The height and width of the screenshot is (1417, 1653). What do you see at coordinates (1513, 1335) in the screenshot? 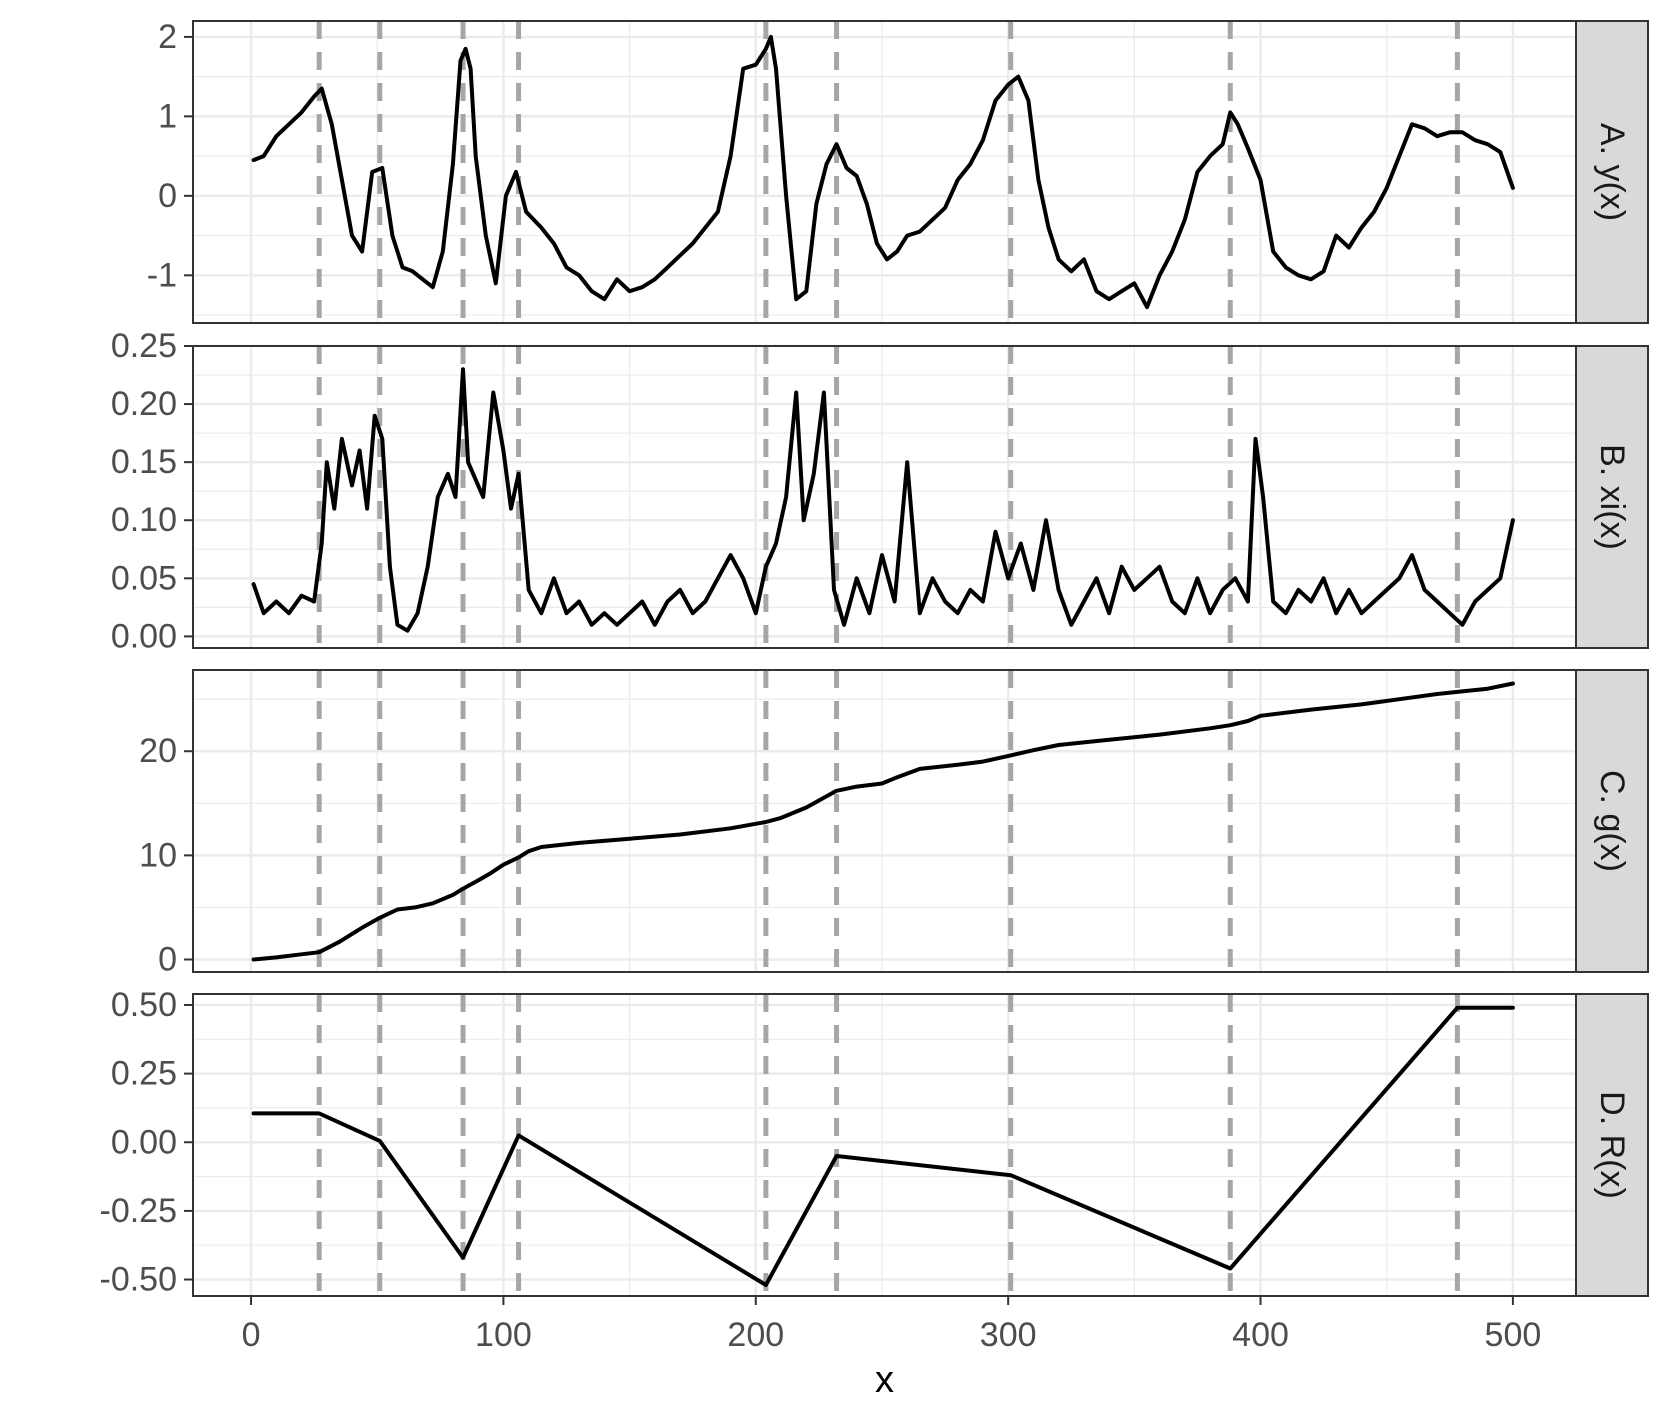
I see `x-tick-label: 500` at bounding box center [1513, 1335].